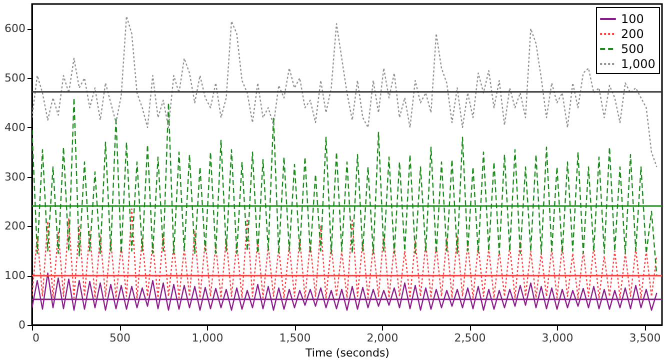 Image resolution: width=669 pixels, height=360 pixels. I want to click on legend-label: 200, so click(632, 34).